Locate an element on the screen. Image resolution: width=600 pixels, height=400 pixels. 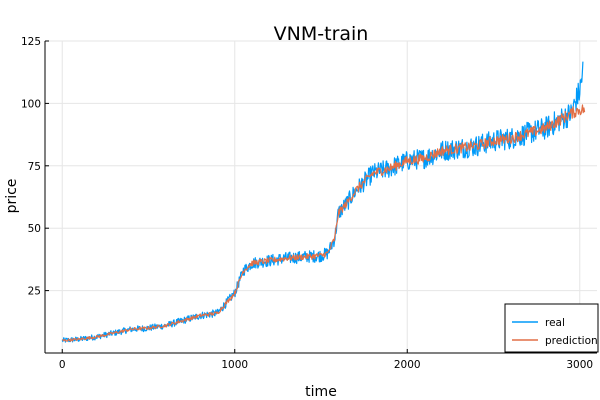
y-tick-label: 75 is located at coordinates (34, 167).